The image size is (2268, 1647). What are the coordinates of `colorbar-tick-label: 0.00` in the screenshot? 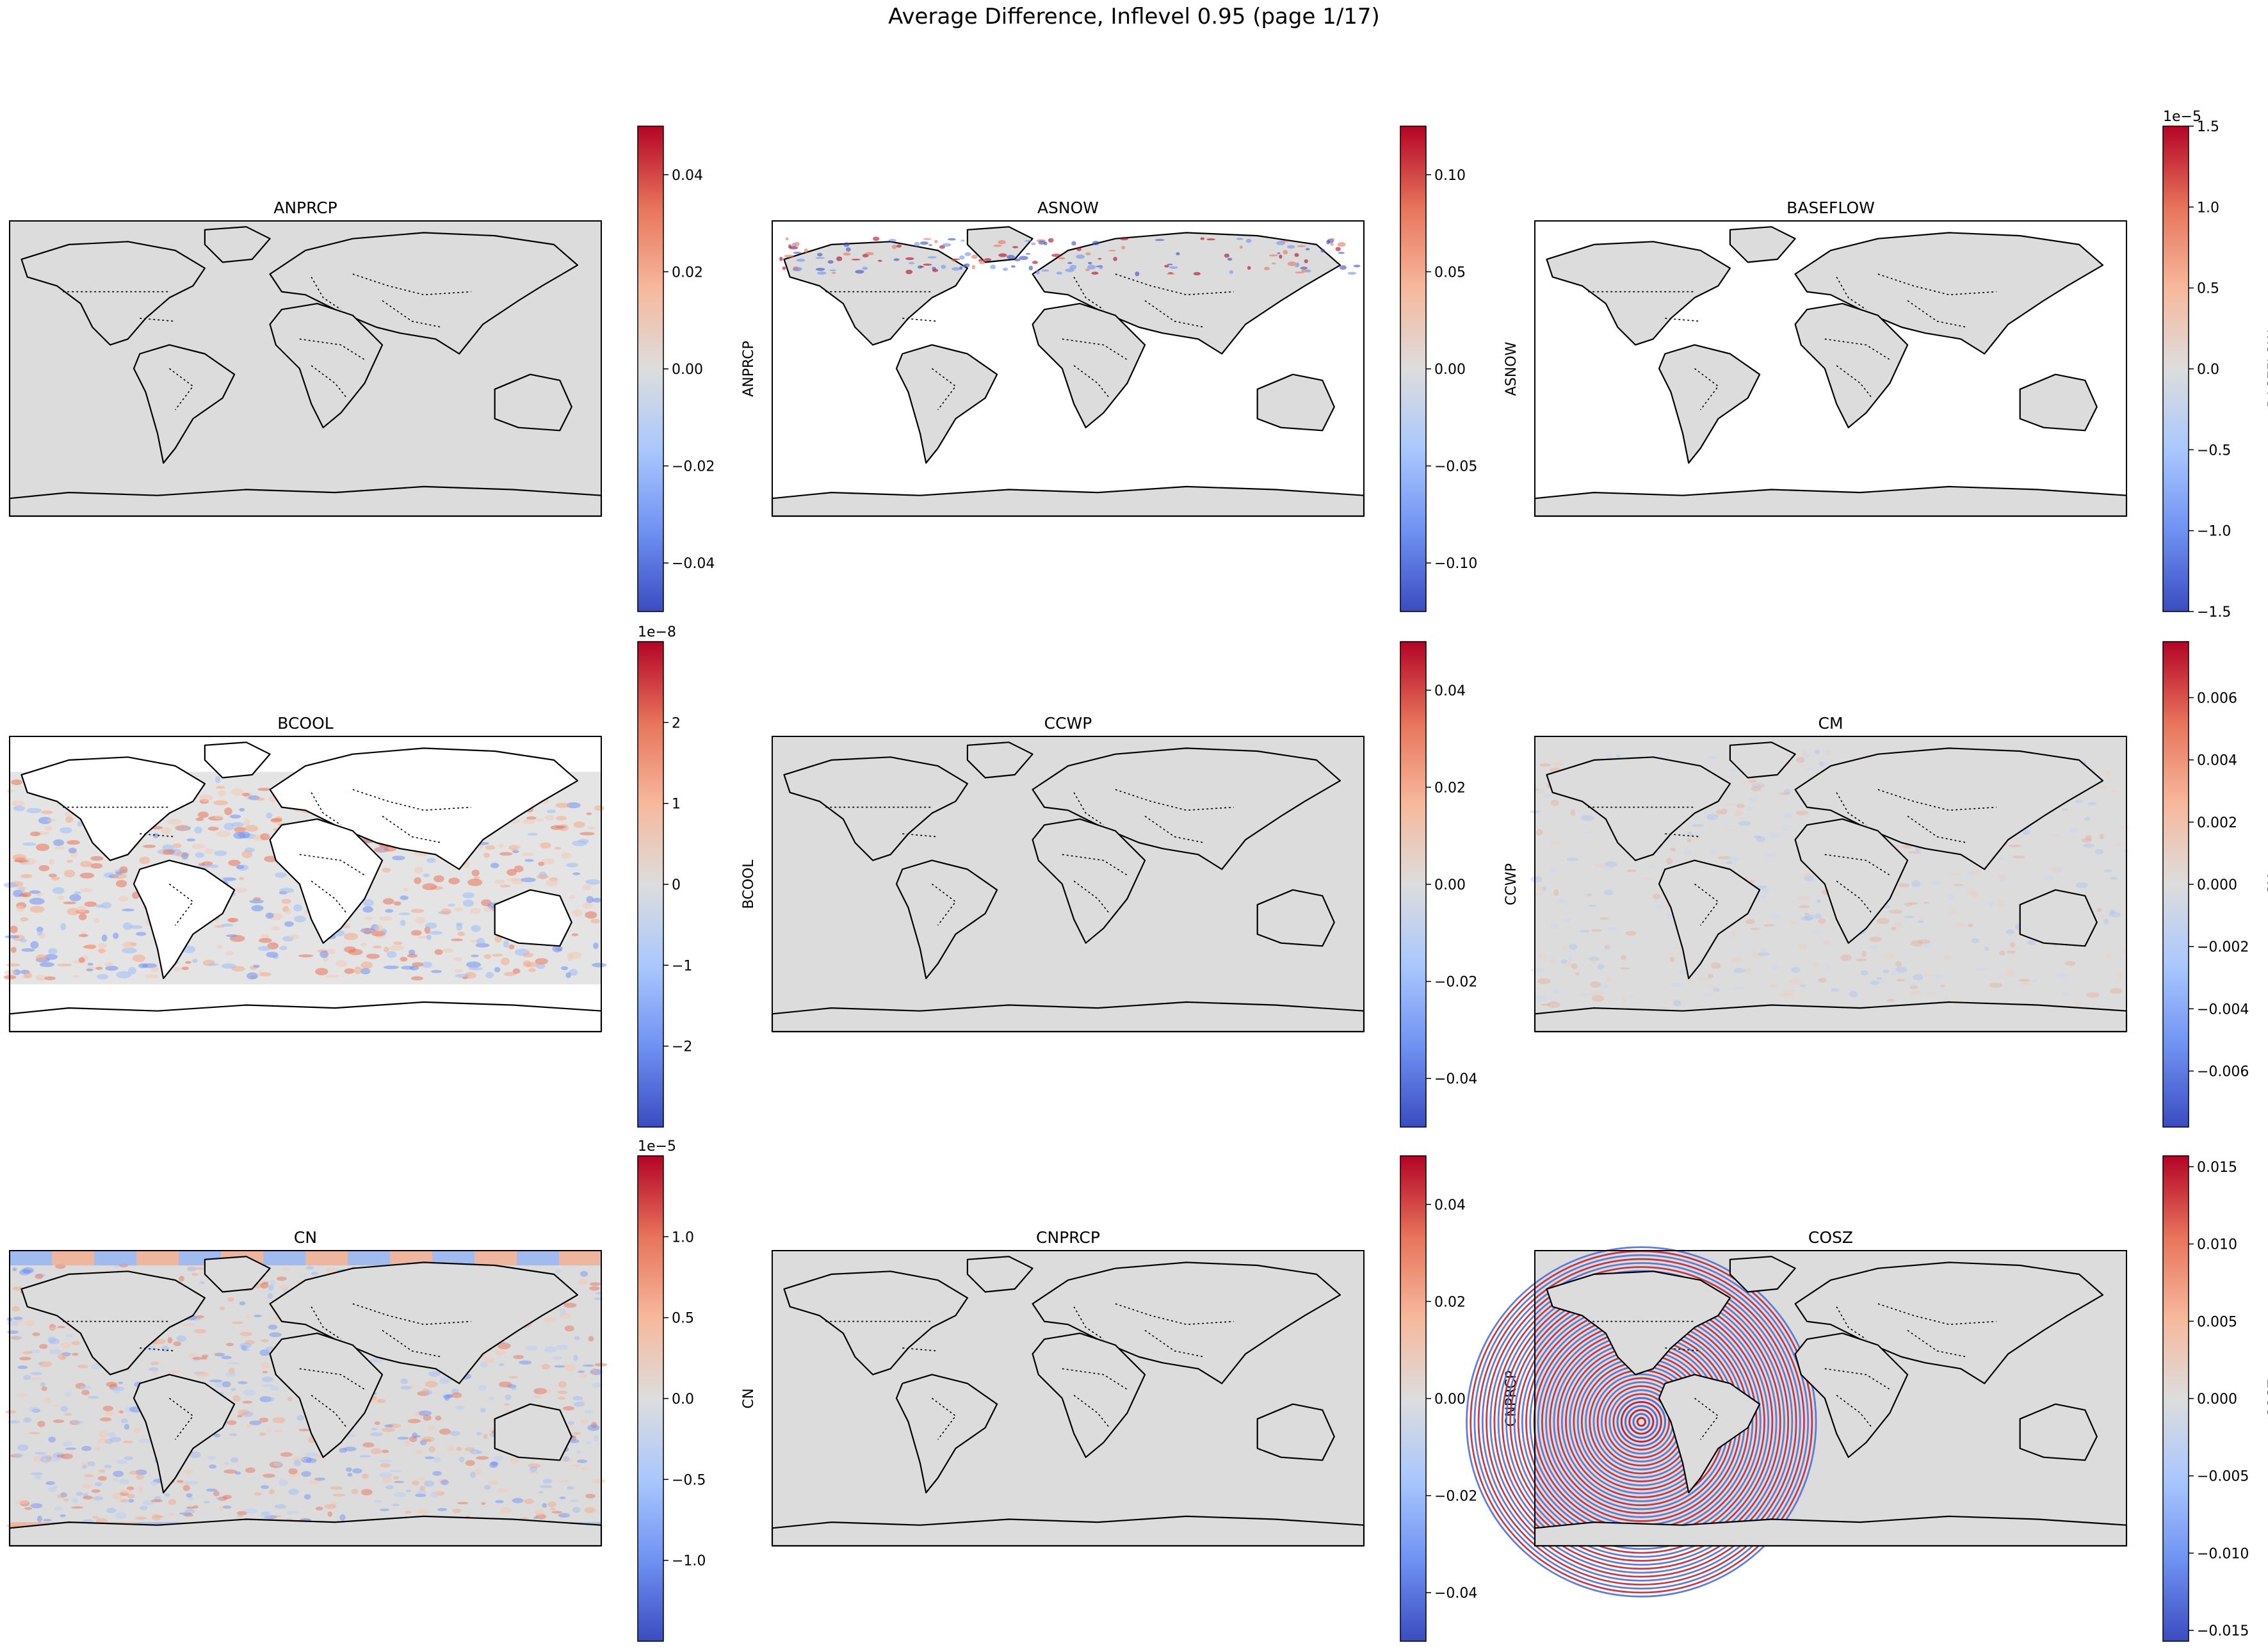 It's located at (1450, 885).